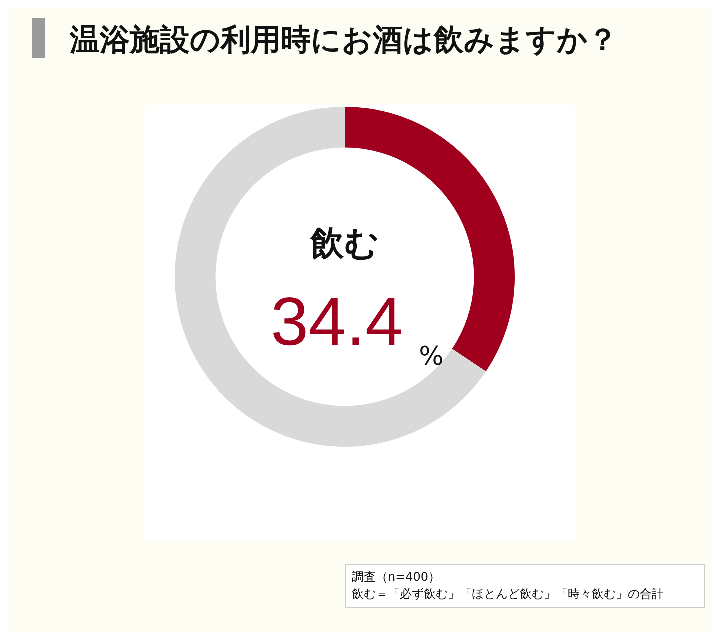 The image size is (720, 640). Describe the element at coordinates (508, 594) in the screenshot. I see `text: 飲む＝「必ず飲む」「ほとんど飲む」「時々飲む」の合計` at that location.